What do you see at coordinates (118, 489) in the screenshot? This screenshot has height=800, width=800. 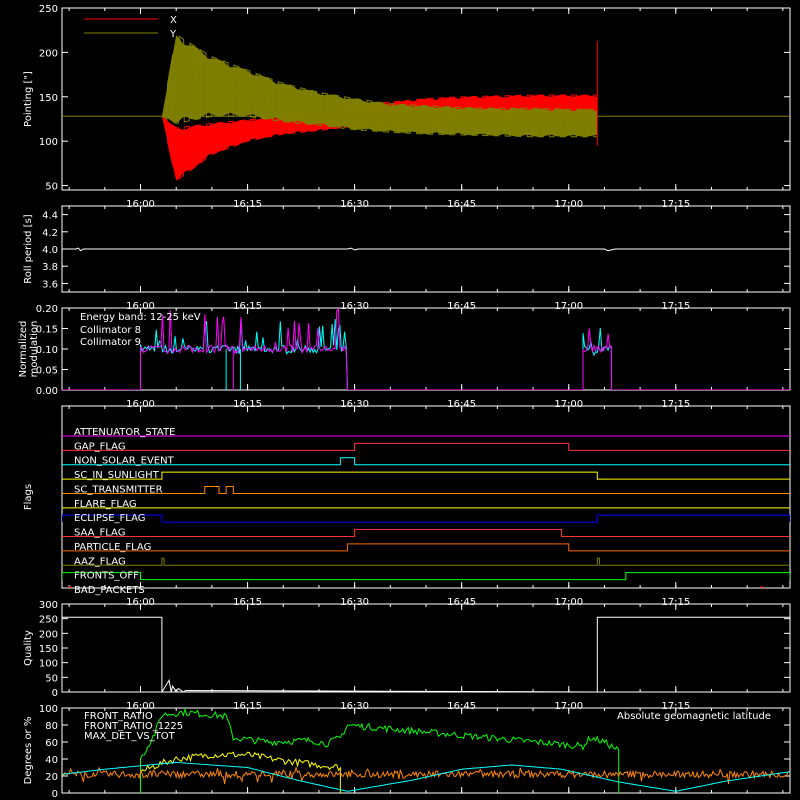 I see `flag-label-sc-transmitter: SC_TRANSMITTER` at bounding box center [118, 489].